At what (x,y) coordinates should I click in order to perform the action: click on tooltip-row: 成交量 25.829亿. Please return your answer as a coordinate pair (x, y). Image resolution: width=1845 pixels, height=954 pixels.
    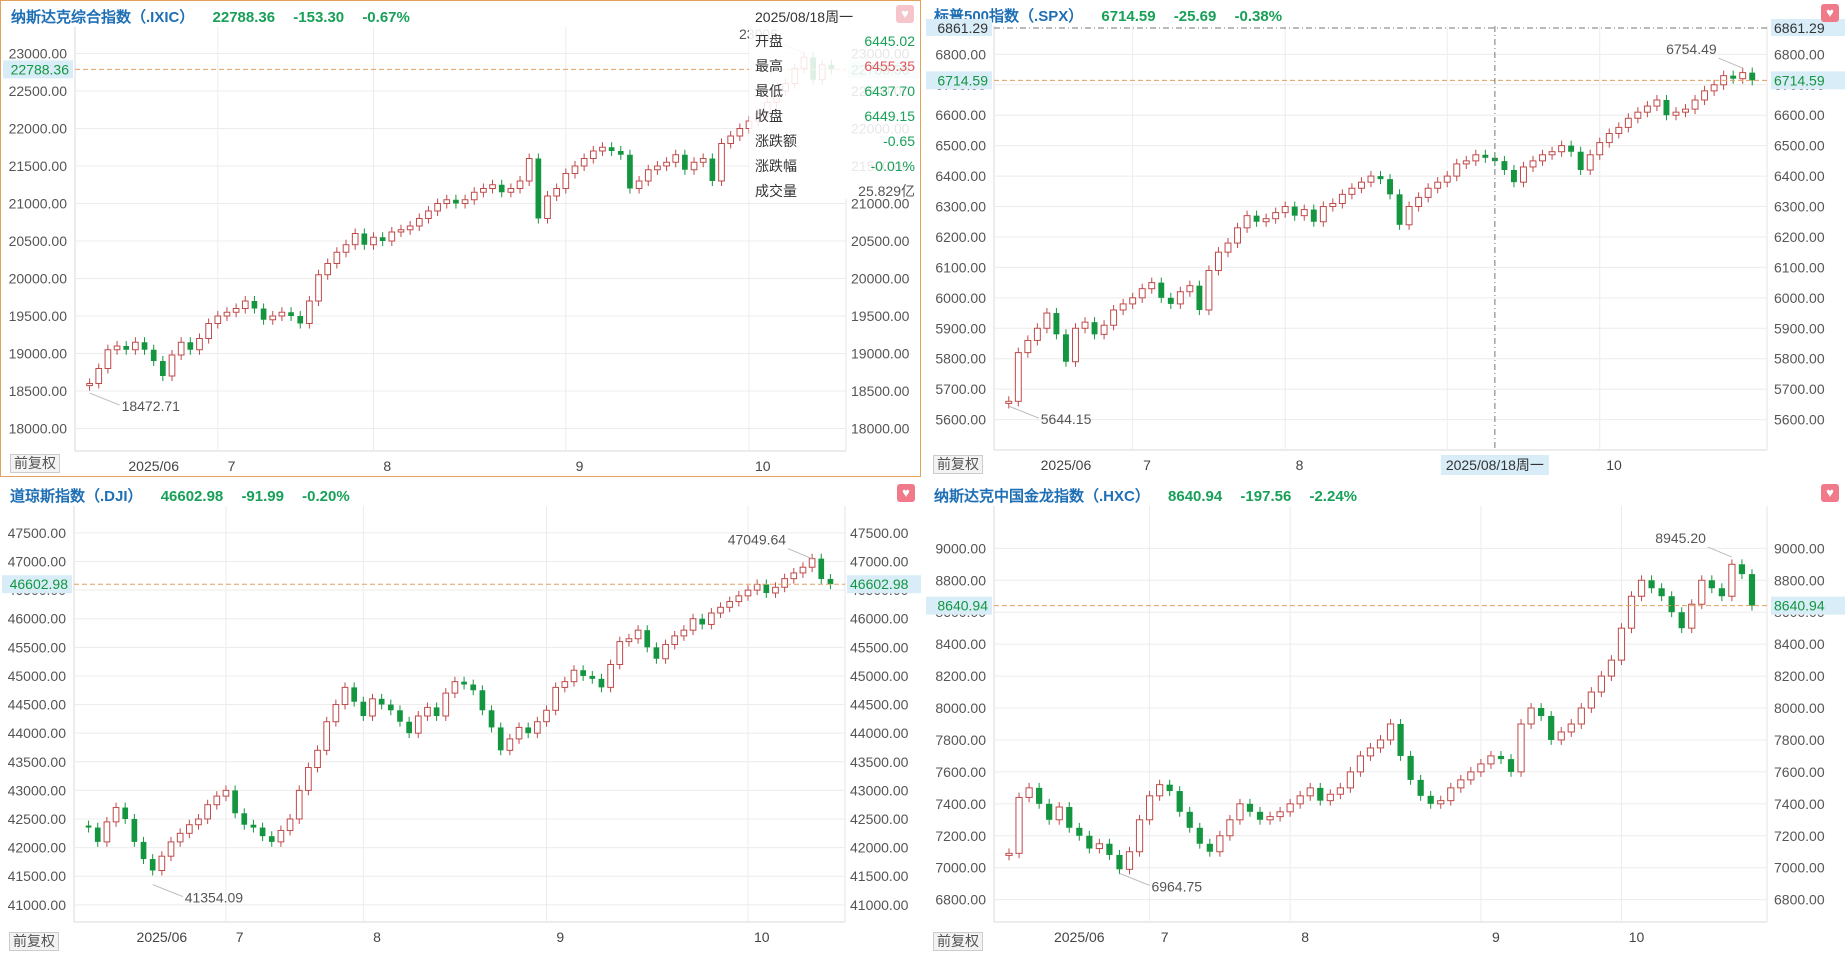
    Looking at the image, I should click on (834, 191).